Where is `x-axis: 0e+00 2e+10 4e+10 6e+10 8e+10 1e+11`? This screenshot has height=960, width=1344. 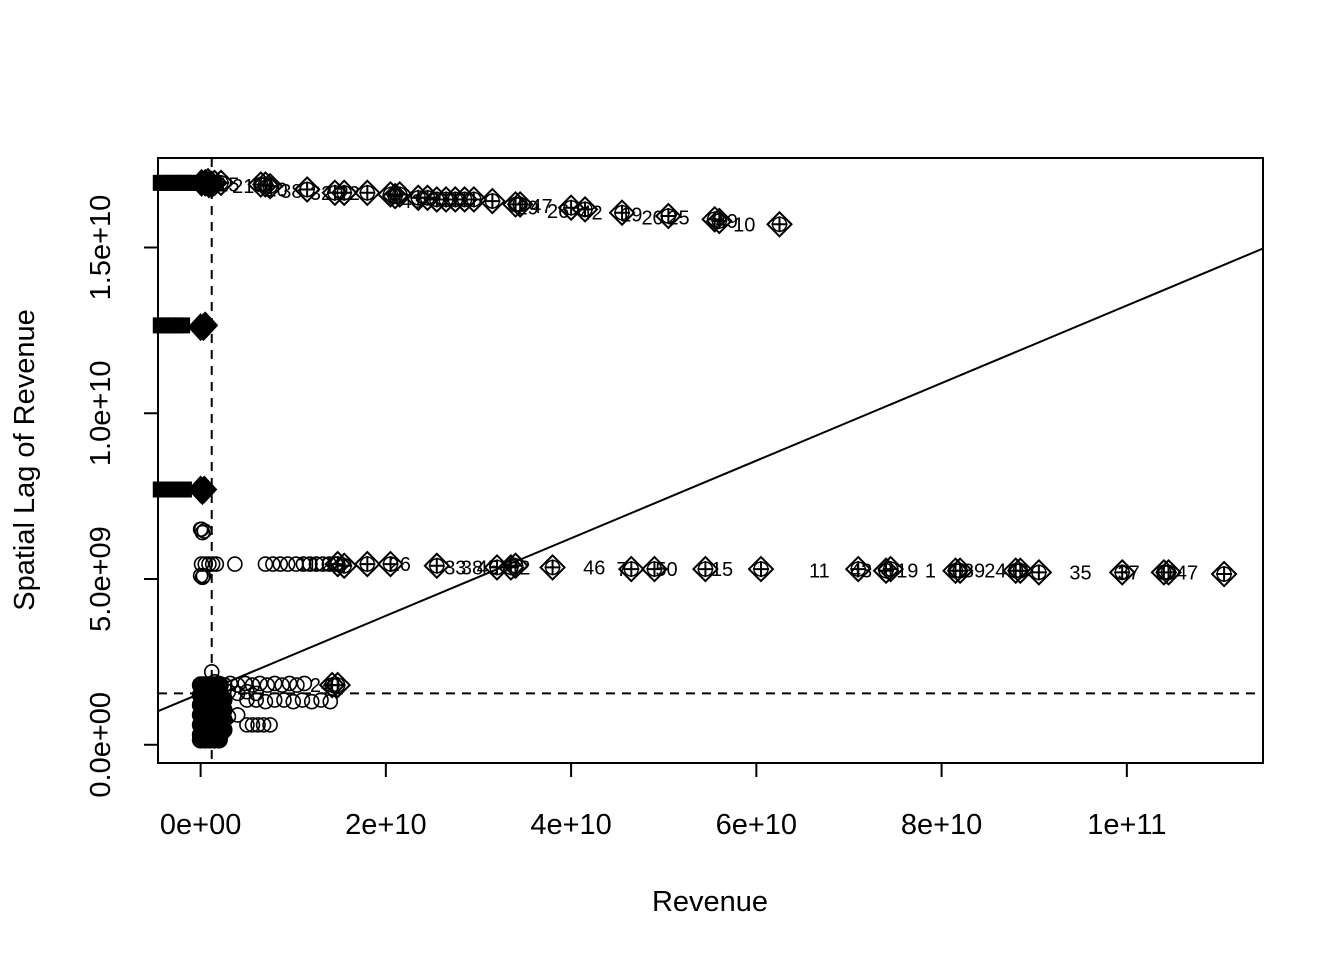 x-axis: 0e+00 2e+10 4e+10 6e+10 8e+10 1e+11 is located at coordinates (663, 801).